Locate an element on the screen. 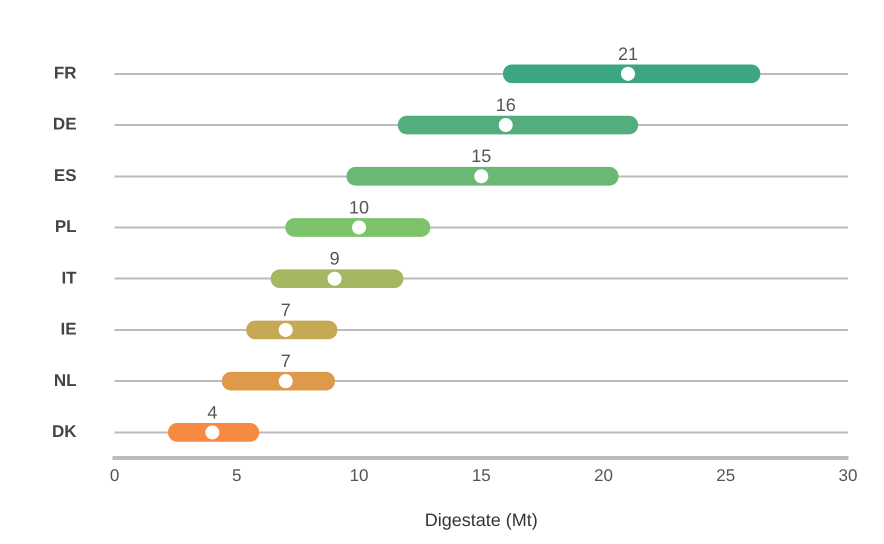 Image resolution: width=884 pixels, height=544 pixels. x-axis-title: Digestate (Mt) is located at coordinates (481, 520).